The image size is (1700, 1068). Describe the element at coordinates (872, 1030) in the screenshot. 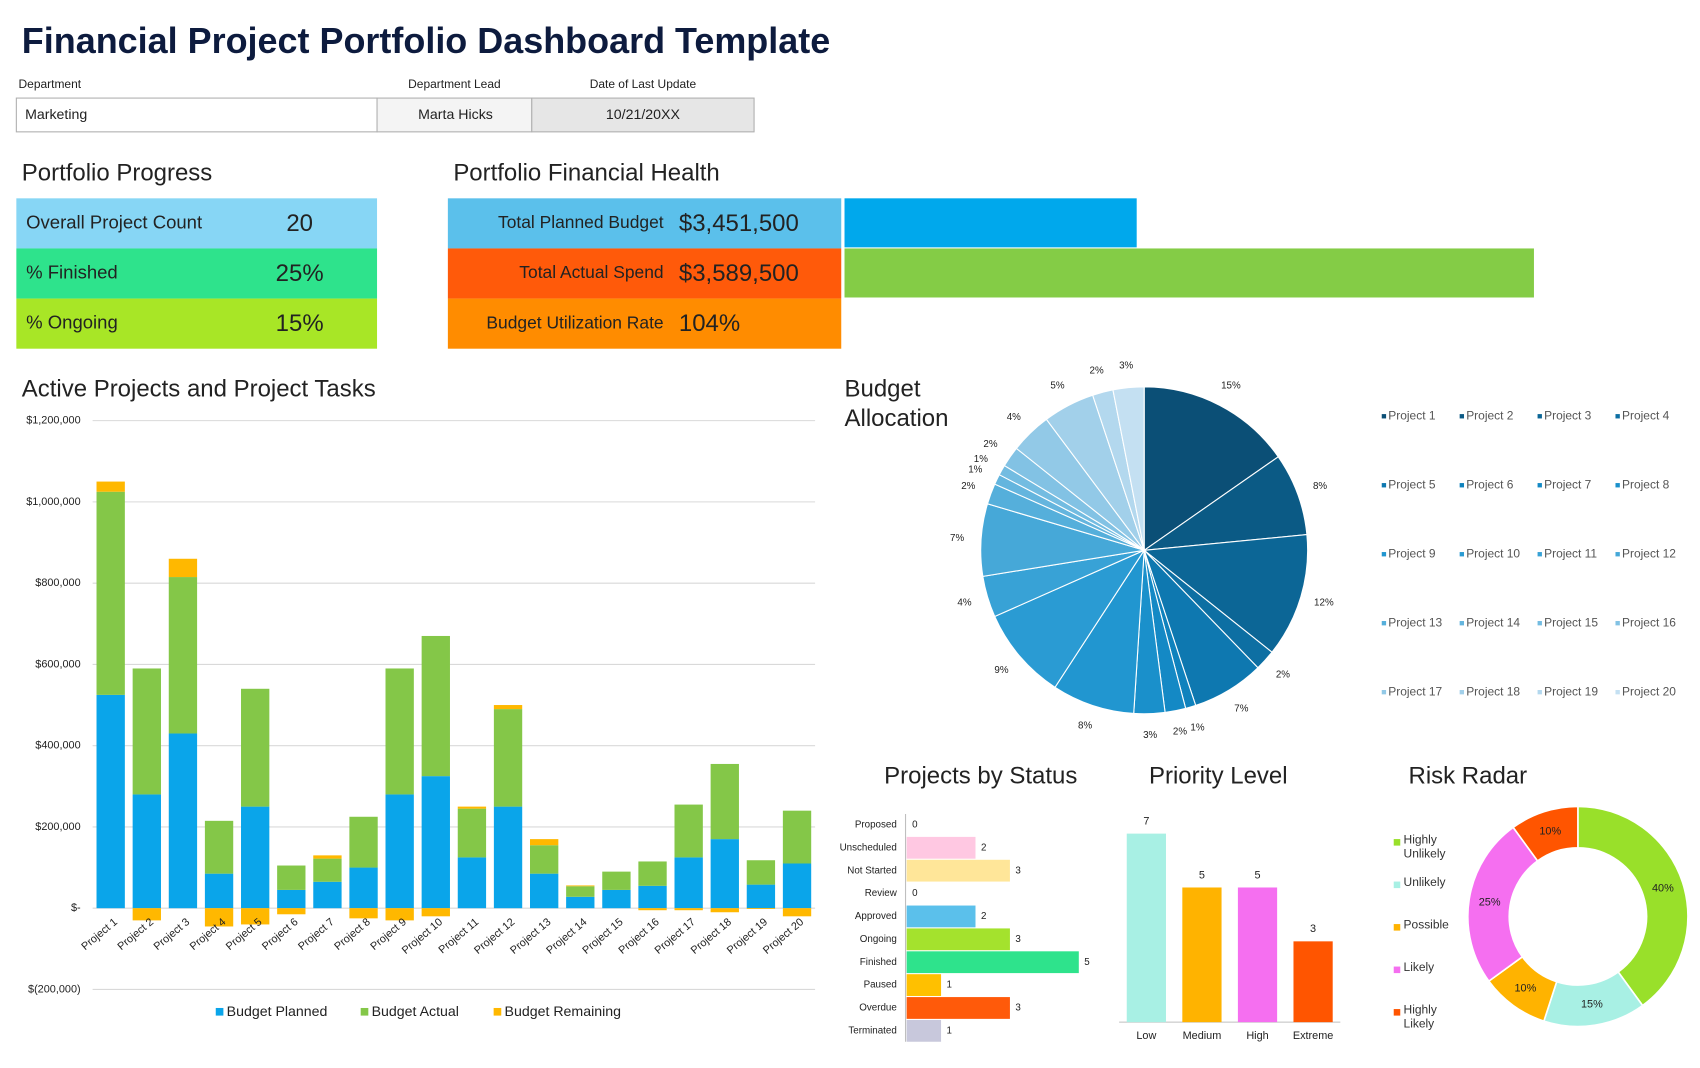

I see `category-label: Terminated` at that location.